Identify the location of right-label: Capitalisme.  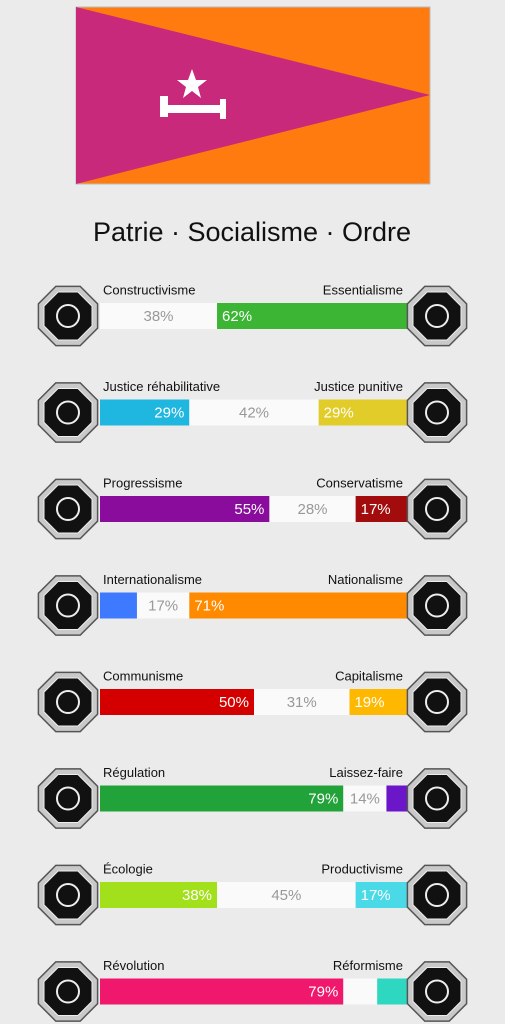
(369, 675).